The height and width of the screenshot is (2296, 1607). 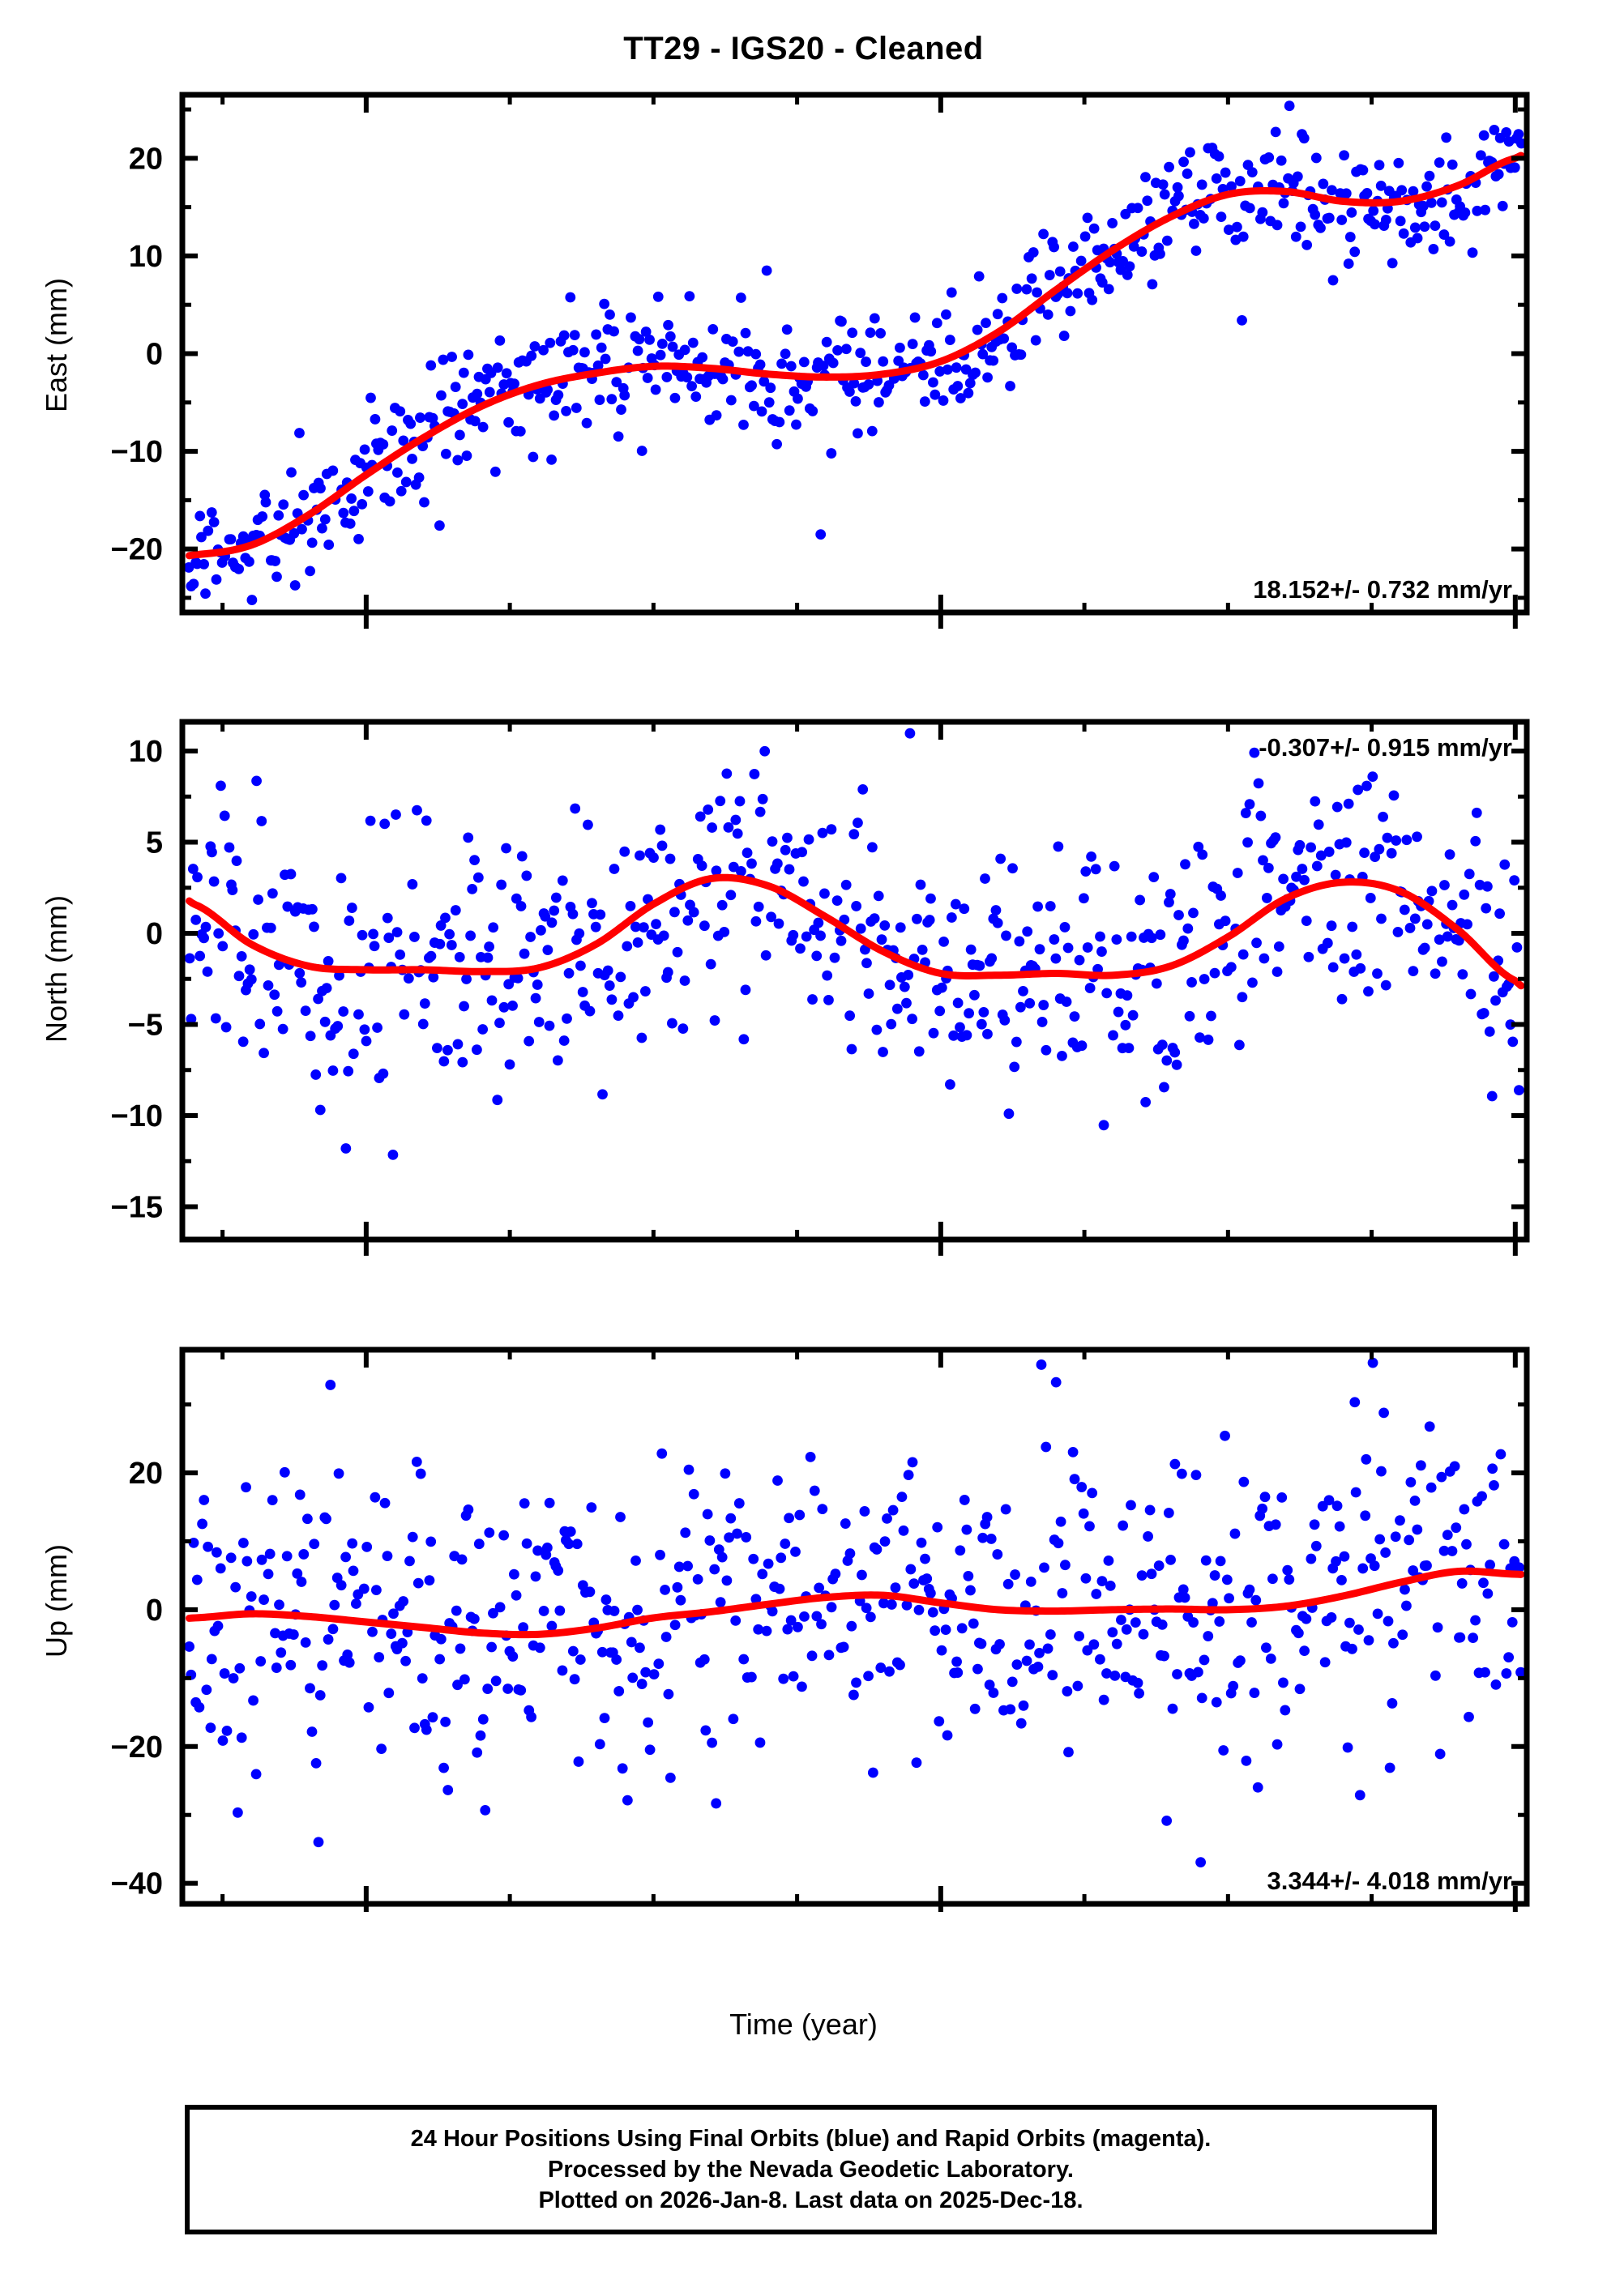 I want to click on svg-text: 2025, so click(x=941, y=643).